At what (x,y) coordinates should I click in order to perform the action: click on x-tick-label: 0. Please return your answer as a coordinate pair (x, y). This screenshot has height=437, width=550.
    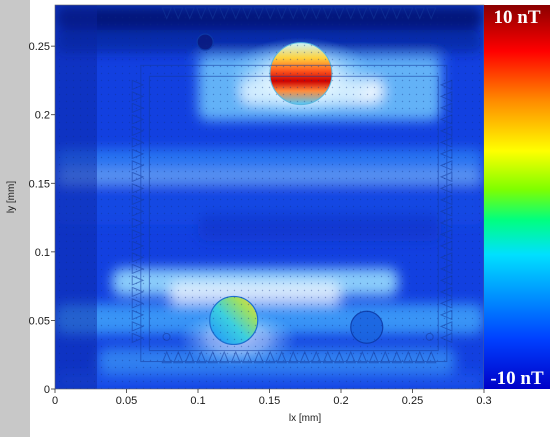
    Looking at the image, I should click on (55, 401).